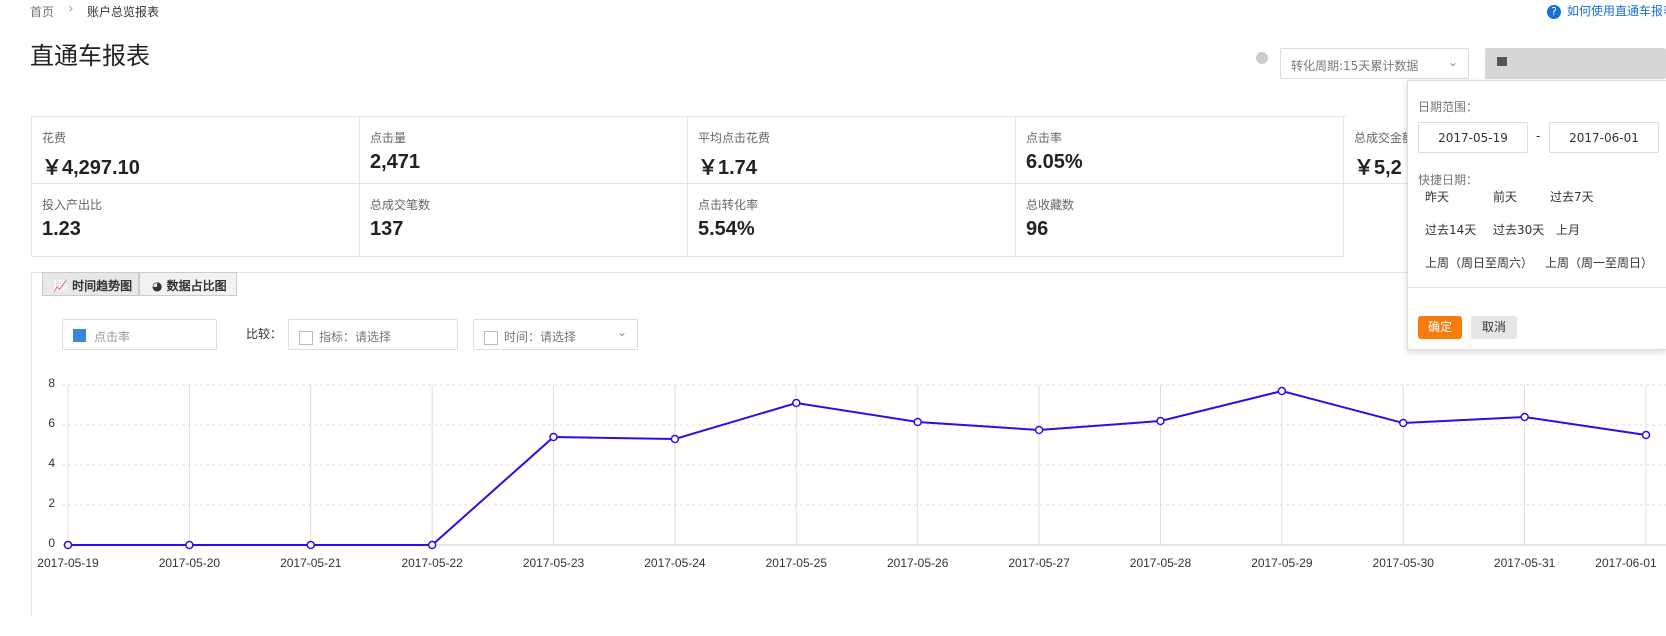 This screenshot has width=1666, height=636. I want to click on x-tick-label: 2017-05-19, so click(68, 563).